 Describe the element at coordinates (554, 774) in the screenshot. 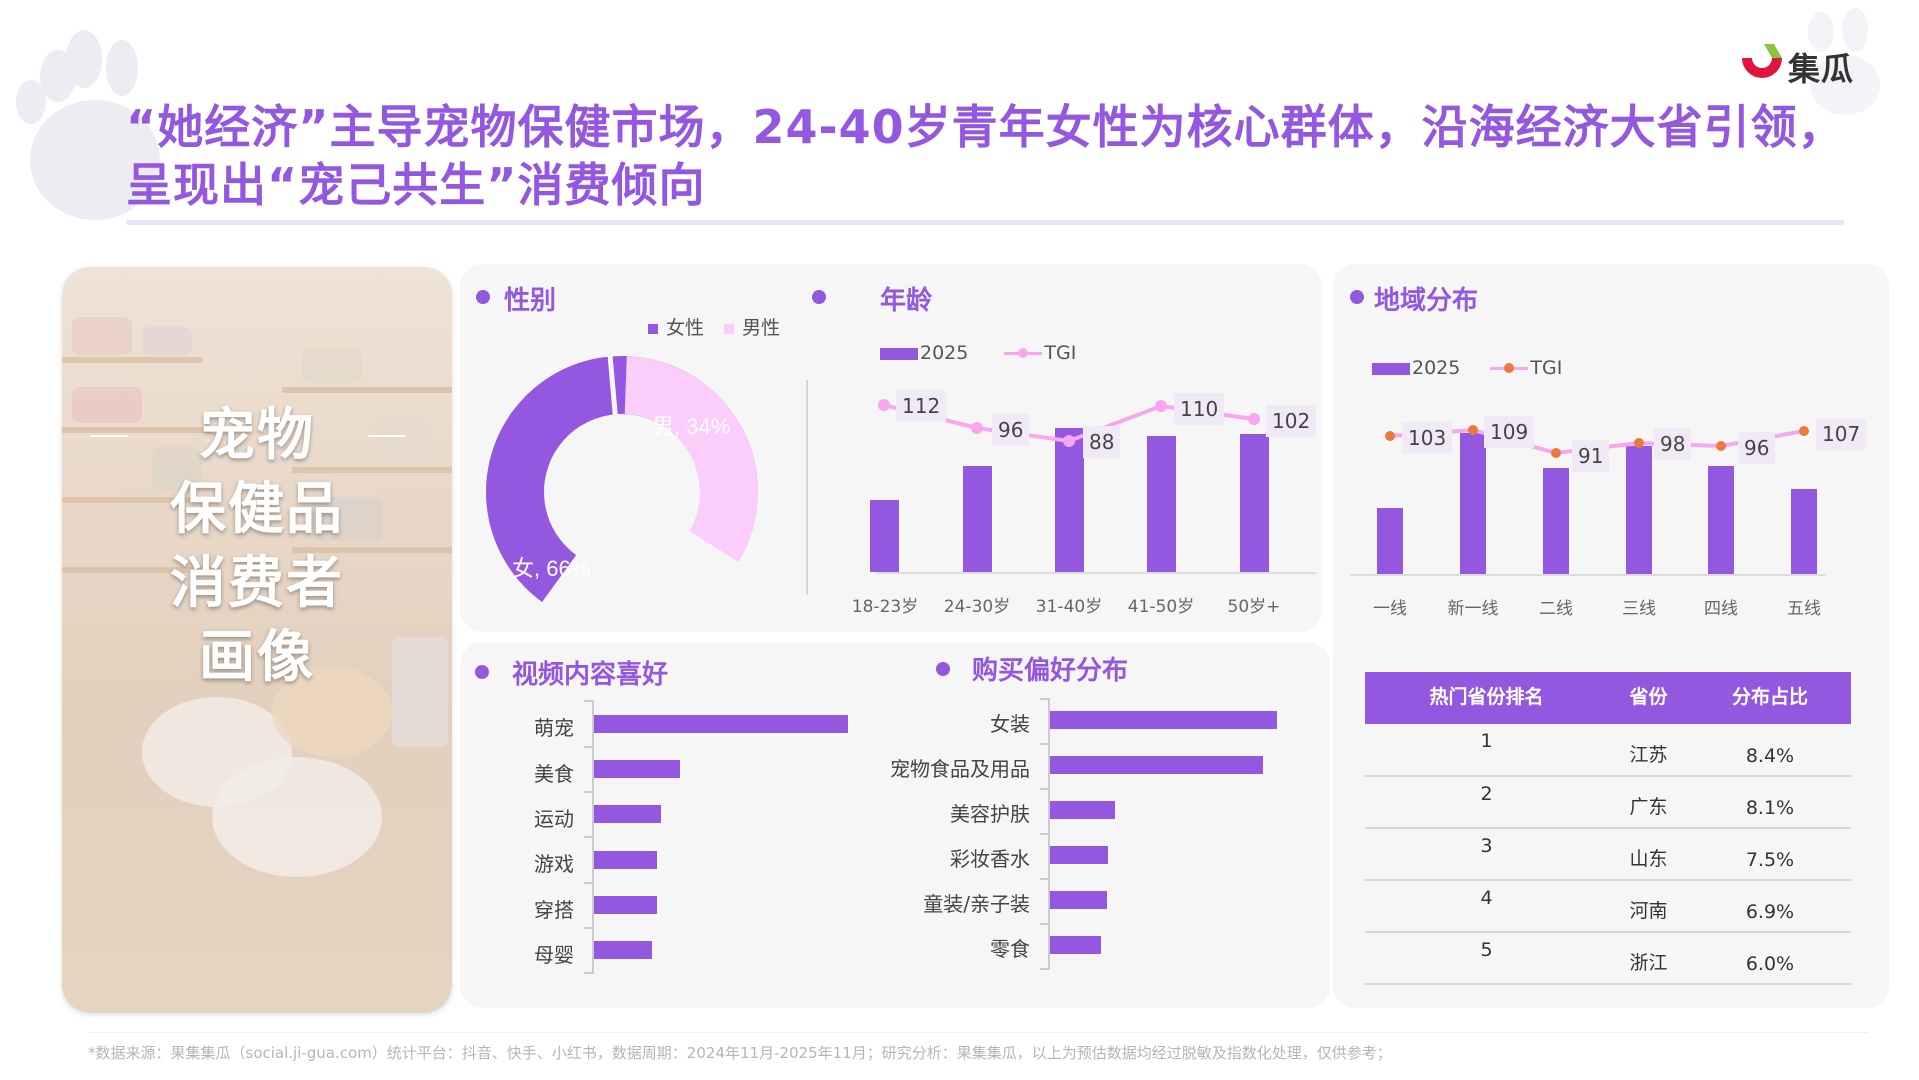

I see `video-category-label: 美食` at that location.